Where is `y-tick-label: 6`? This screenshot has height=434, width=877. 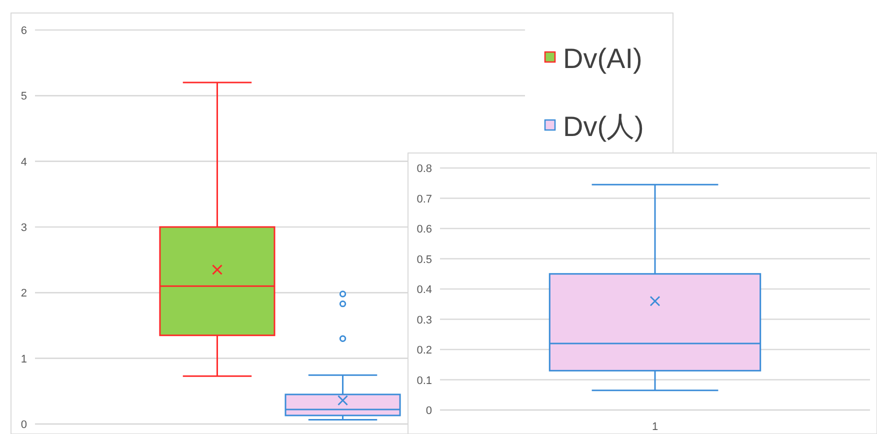 y-tick-label: 6 is located at coordinates (23, 31).